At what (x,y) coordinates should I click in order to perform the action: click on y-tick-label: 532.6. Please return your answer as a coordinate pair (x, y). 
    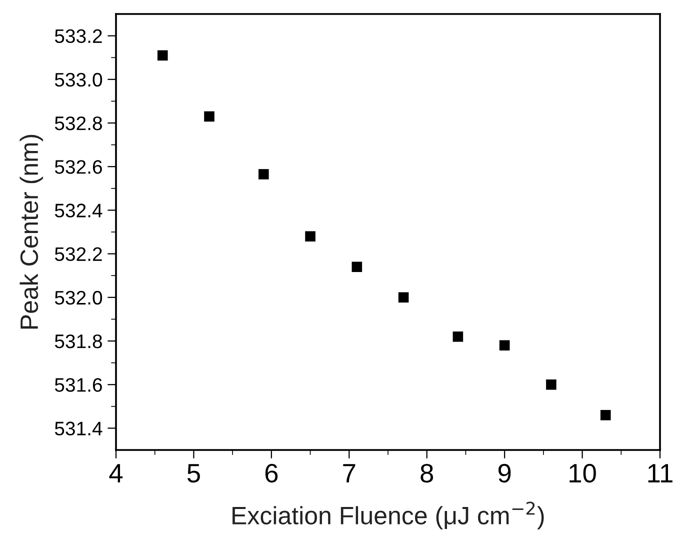
    Looking at the image, I should click on (78, 167).